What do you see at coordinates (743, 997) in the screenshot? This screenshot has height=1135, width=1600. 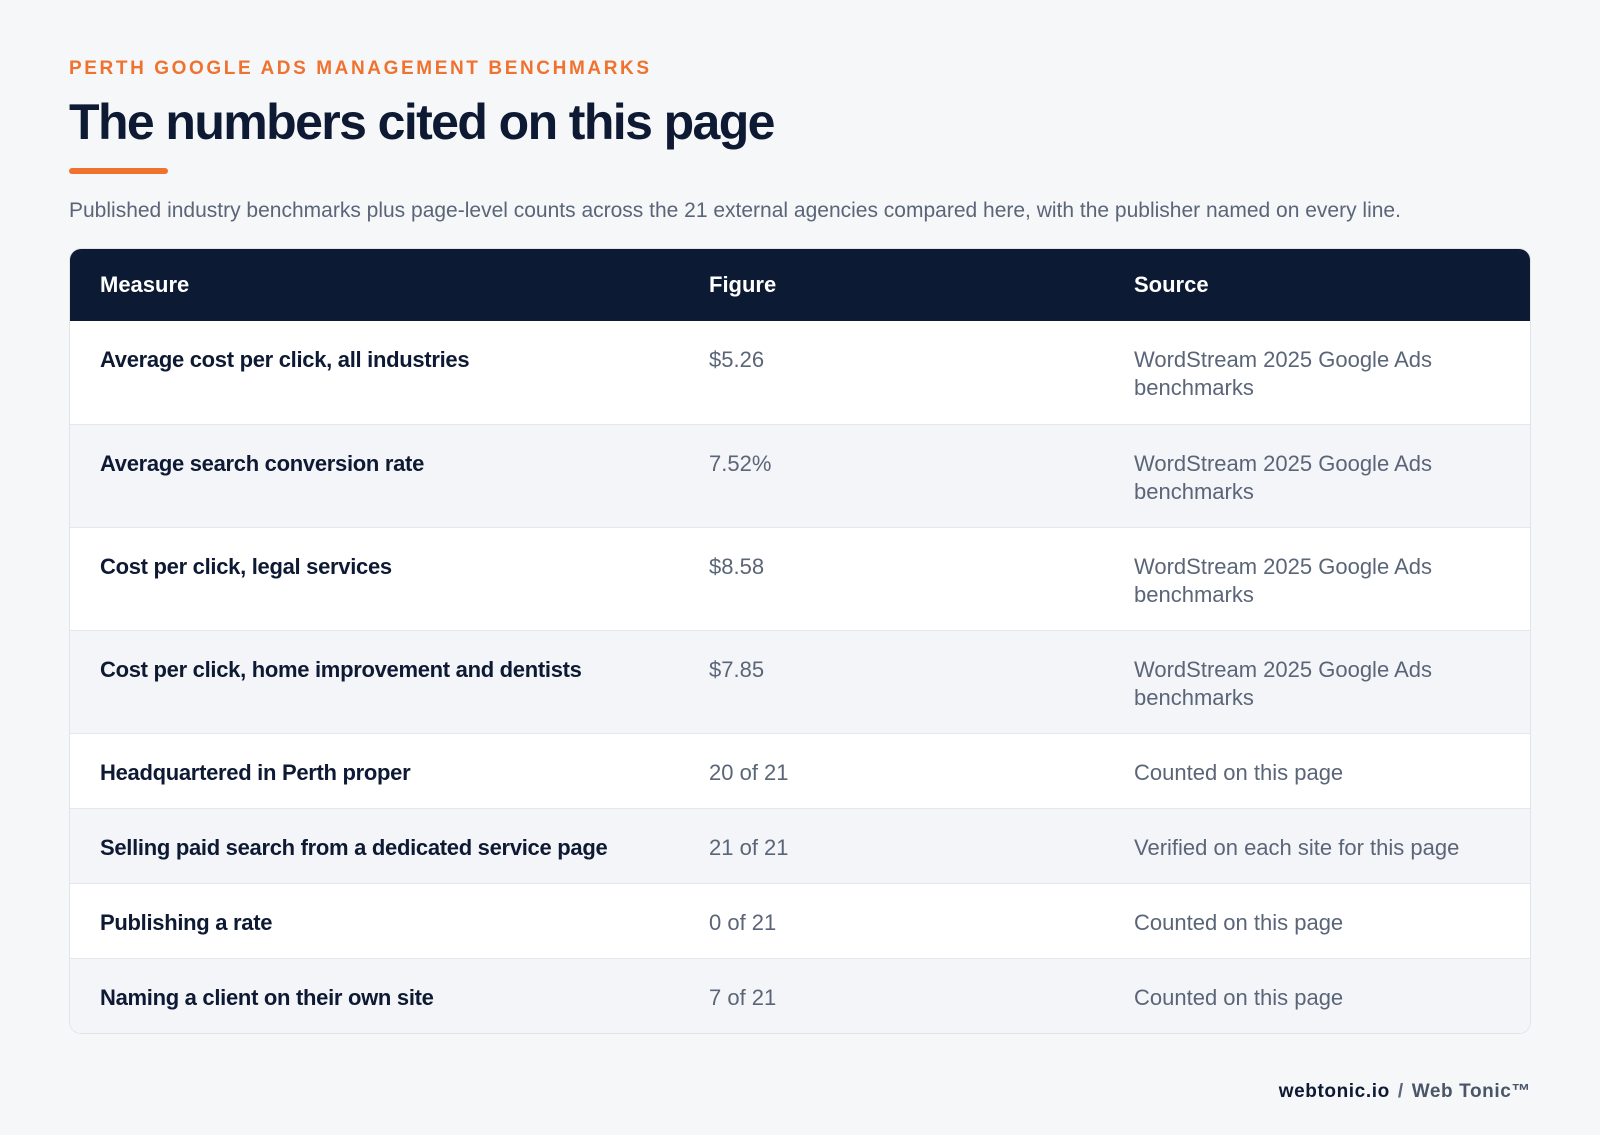 I see `figure-cell: 7 of 21` at bounding box center [743, 997].